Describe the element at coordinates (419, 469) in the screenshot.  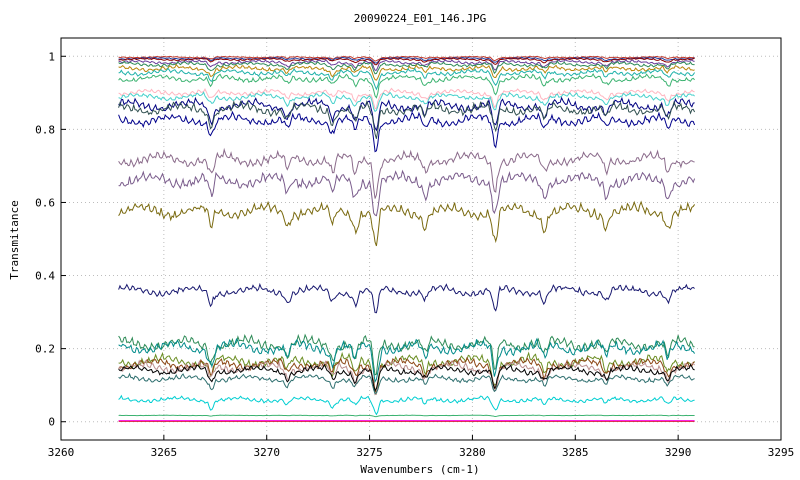
I see `x-axis-label: Wavenumbers (cm-1)` at that location.